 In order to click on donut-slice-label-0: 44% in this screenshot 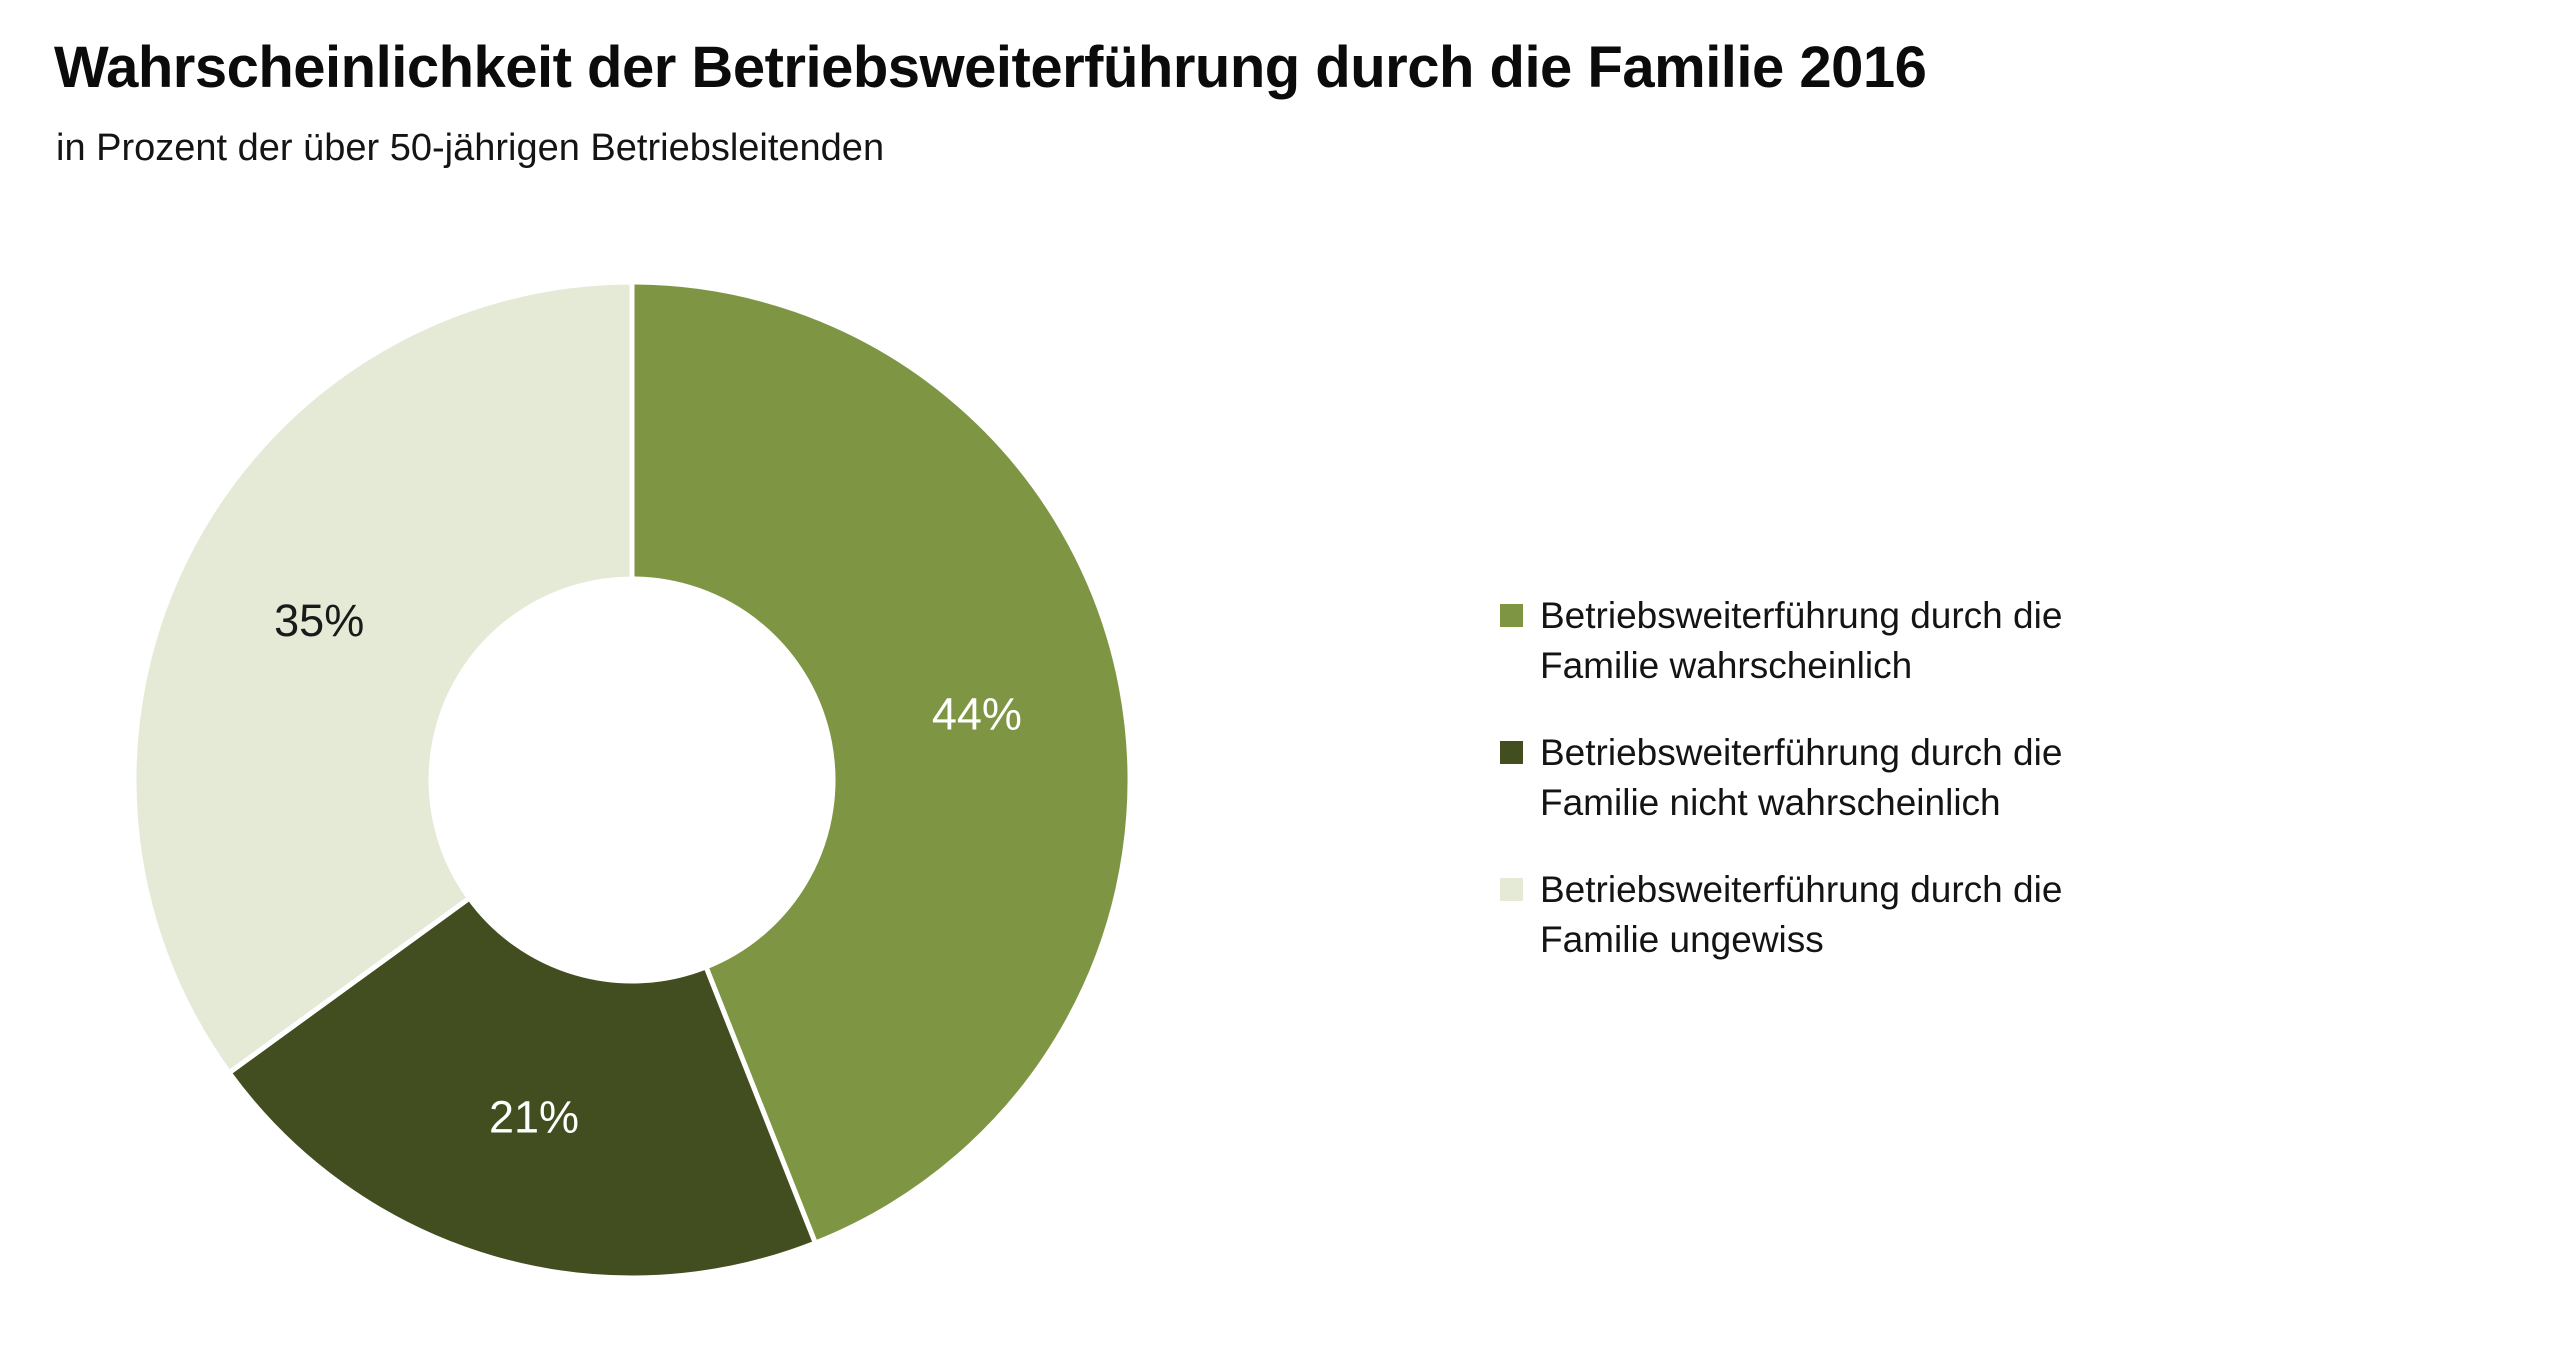, I will do `click(977, 714)`.